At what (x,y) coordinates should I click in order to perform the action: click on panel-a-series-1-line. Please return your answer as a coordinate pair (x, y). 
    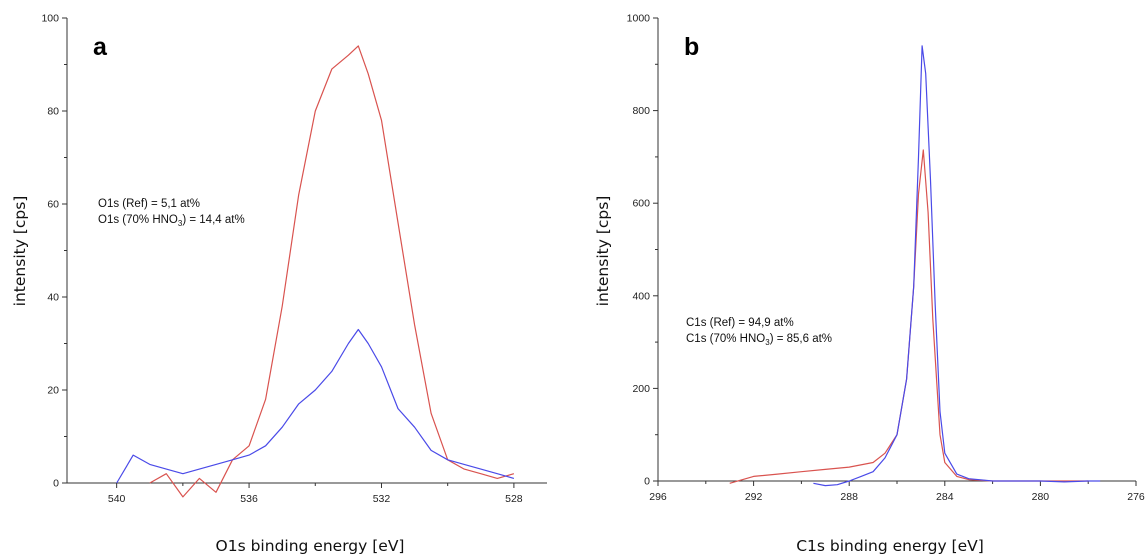
    Looking at the image, I should click on (315, 406).